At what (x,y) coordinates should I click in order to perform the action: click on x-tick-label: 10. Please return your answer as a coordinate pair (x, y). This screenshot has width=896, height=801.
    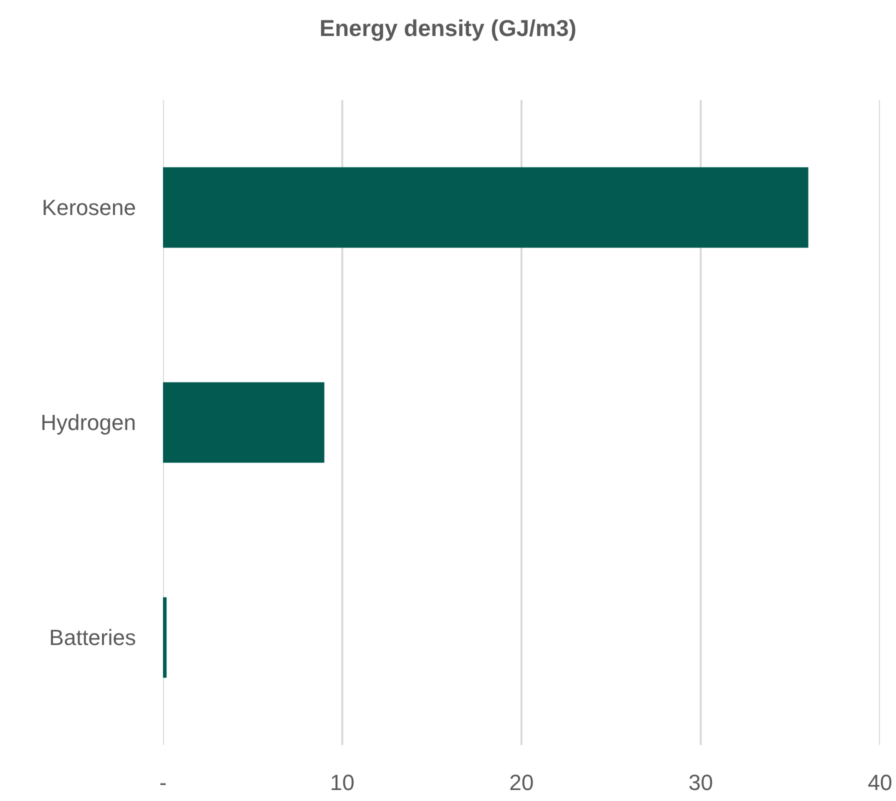
    Looking at the image, I should click on (342, 782).